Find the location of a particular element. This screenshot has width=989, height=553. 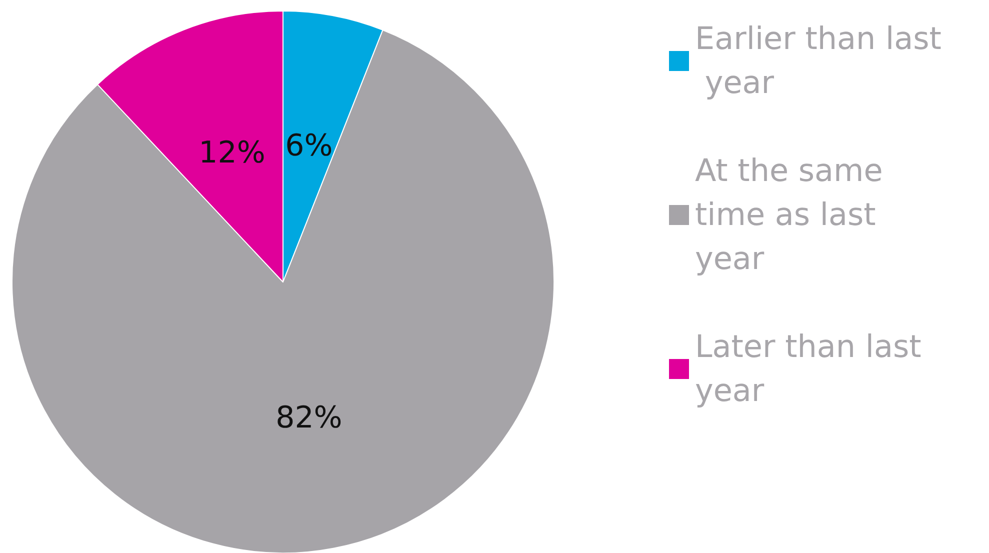

data-label: 82% is located at coordinates (309, 418).